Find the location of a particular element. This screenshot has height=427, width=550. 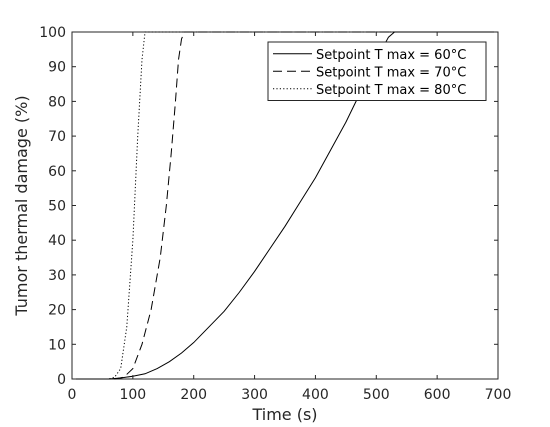

y-tick-label: 40 is located at coordinates (57, 241).